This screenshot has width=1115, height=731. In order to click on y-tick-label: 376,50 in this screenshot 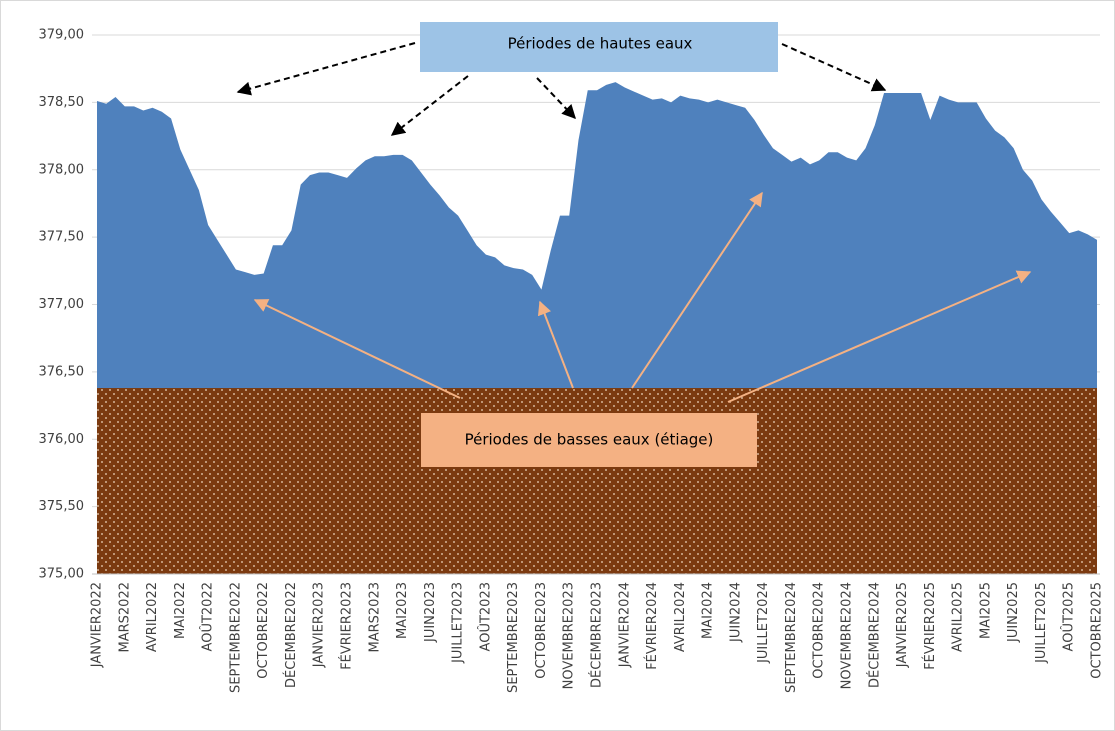, I will do `click(62, 371)`.